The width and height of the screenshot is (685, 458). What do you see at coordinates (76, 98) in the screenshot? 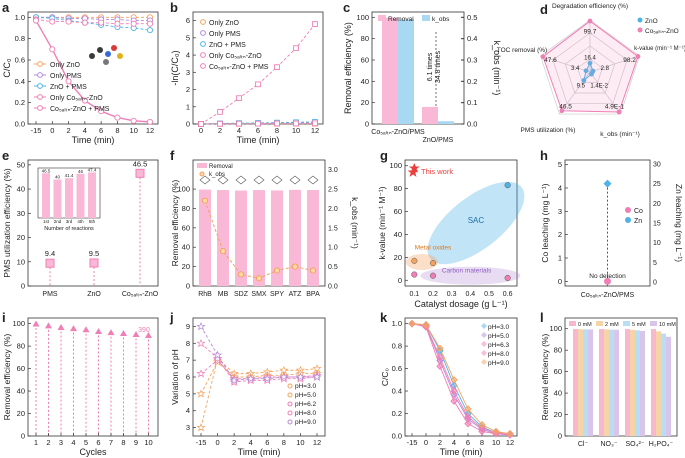
I see `legend-label: Only Co₅ₐₗₜₙ-ZnO` at bounding box center [76, 98].